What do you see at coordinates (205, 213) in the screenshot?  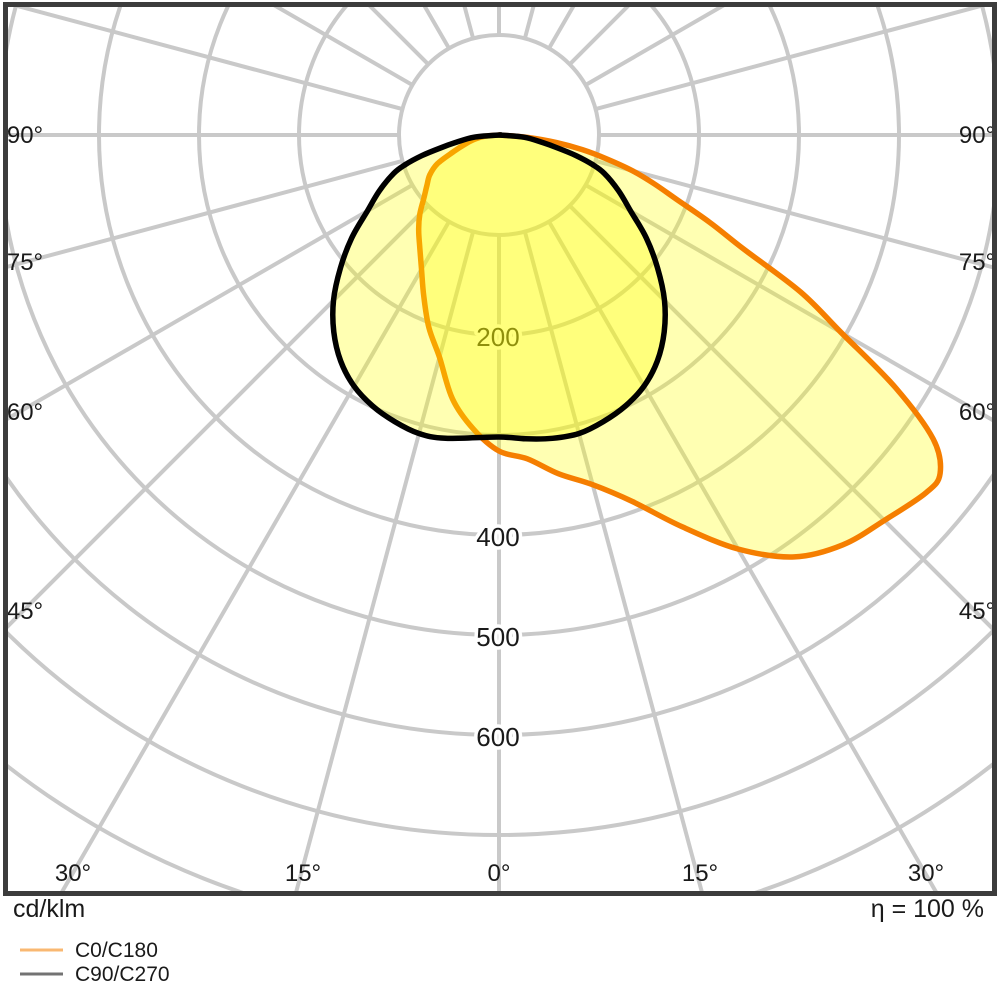 I see `grid-ray-285deg` at bounding box center [205, 213].